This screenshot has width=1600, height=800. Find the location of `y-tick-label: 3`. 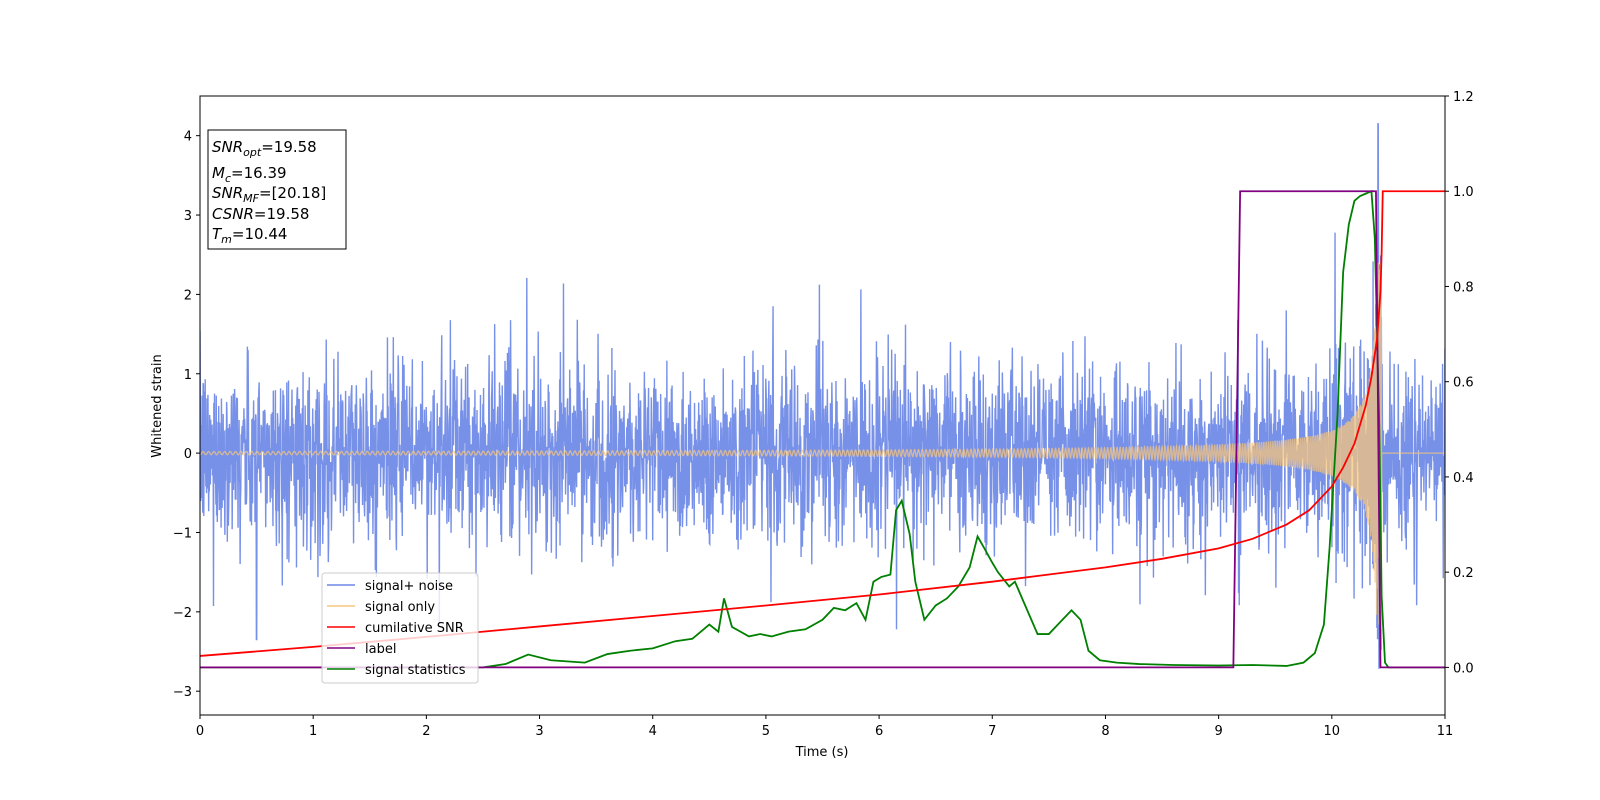

y-tick-label: 3 is located at coordinates (188, 216).